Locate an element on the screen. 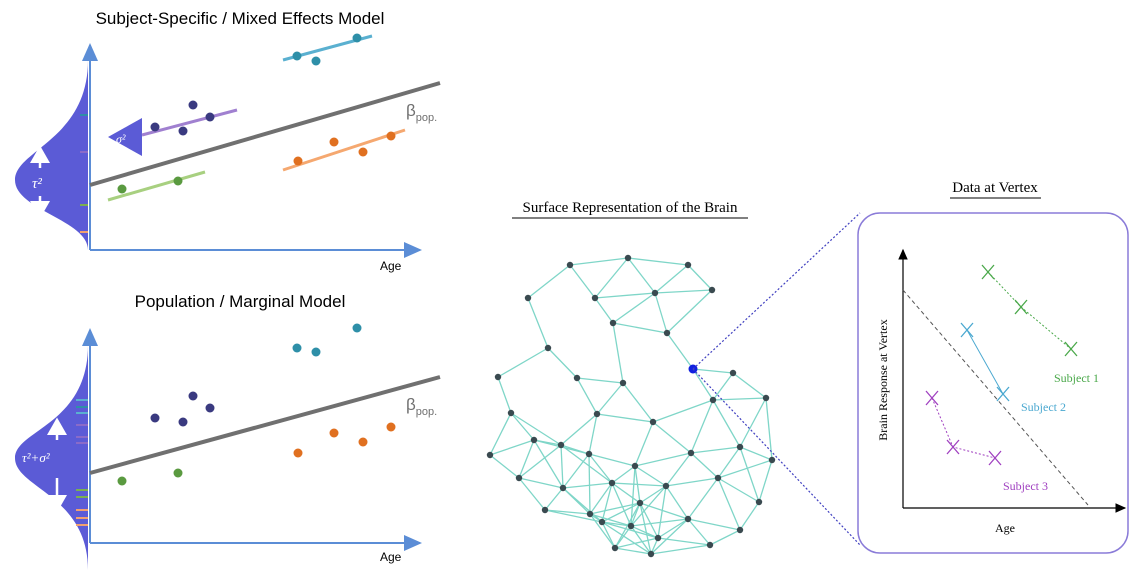 This screenshot has width=1131, height=574. x-label: Age is located at coordinates (391, 266).